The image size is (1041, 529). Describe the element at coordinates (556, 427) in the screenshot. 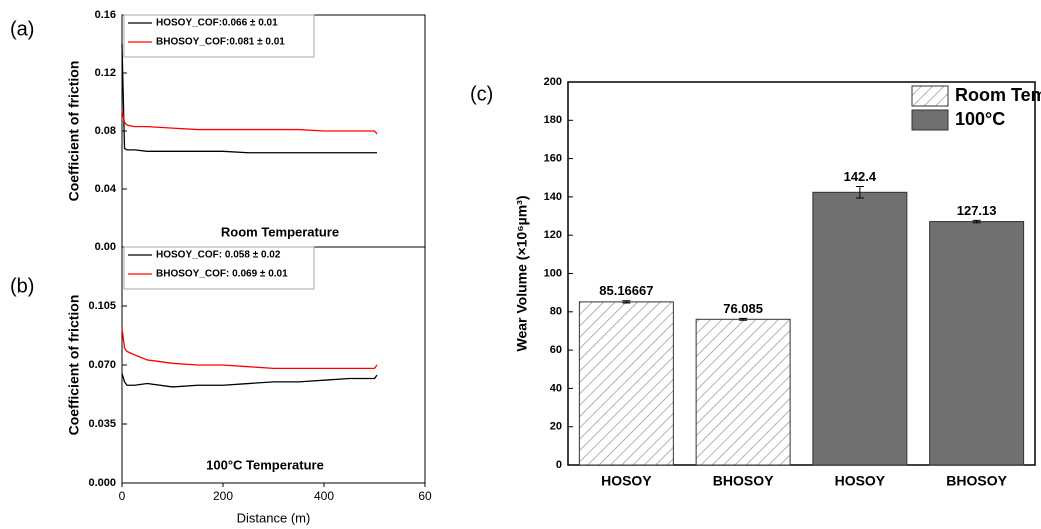

I see `y-tick-label: 20` at that location.